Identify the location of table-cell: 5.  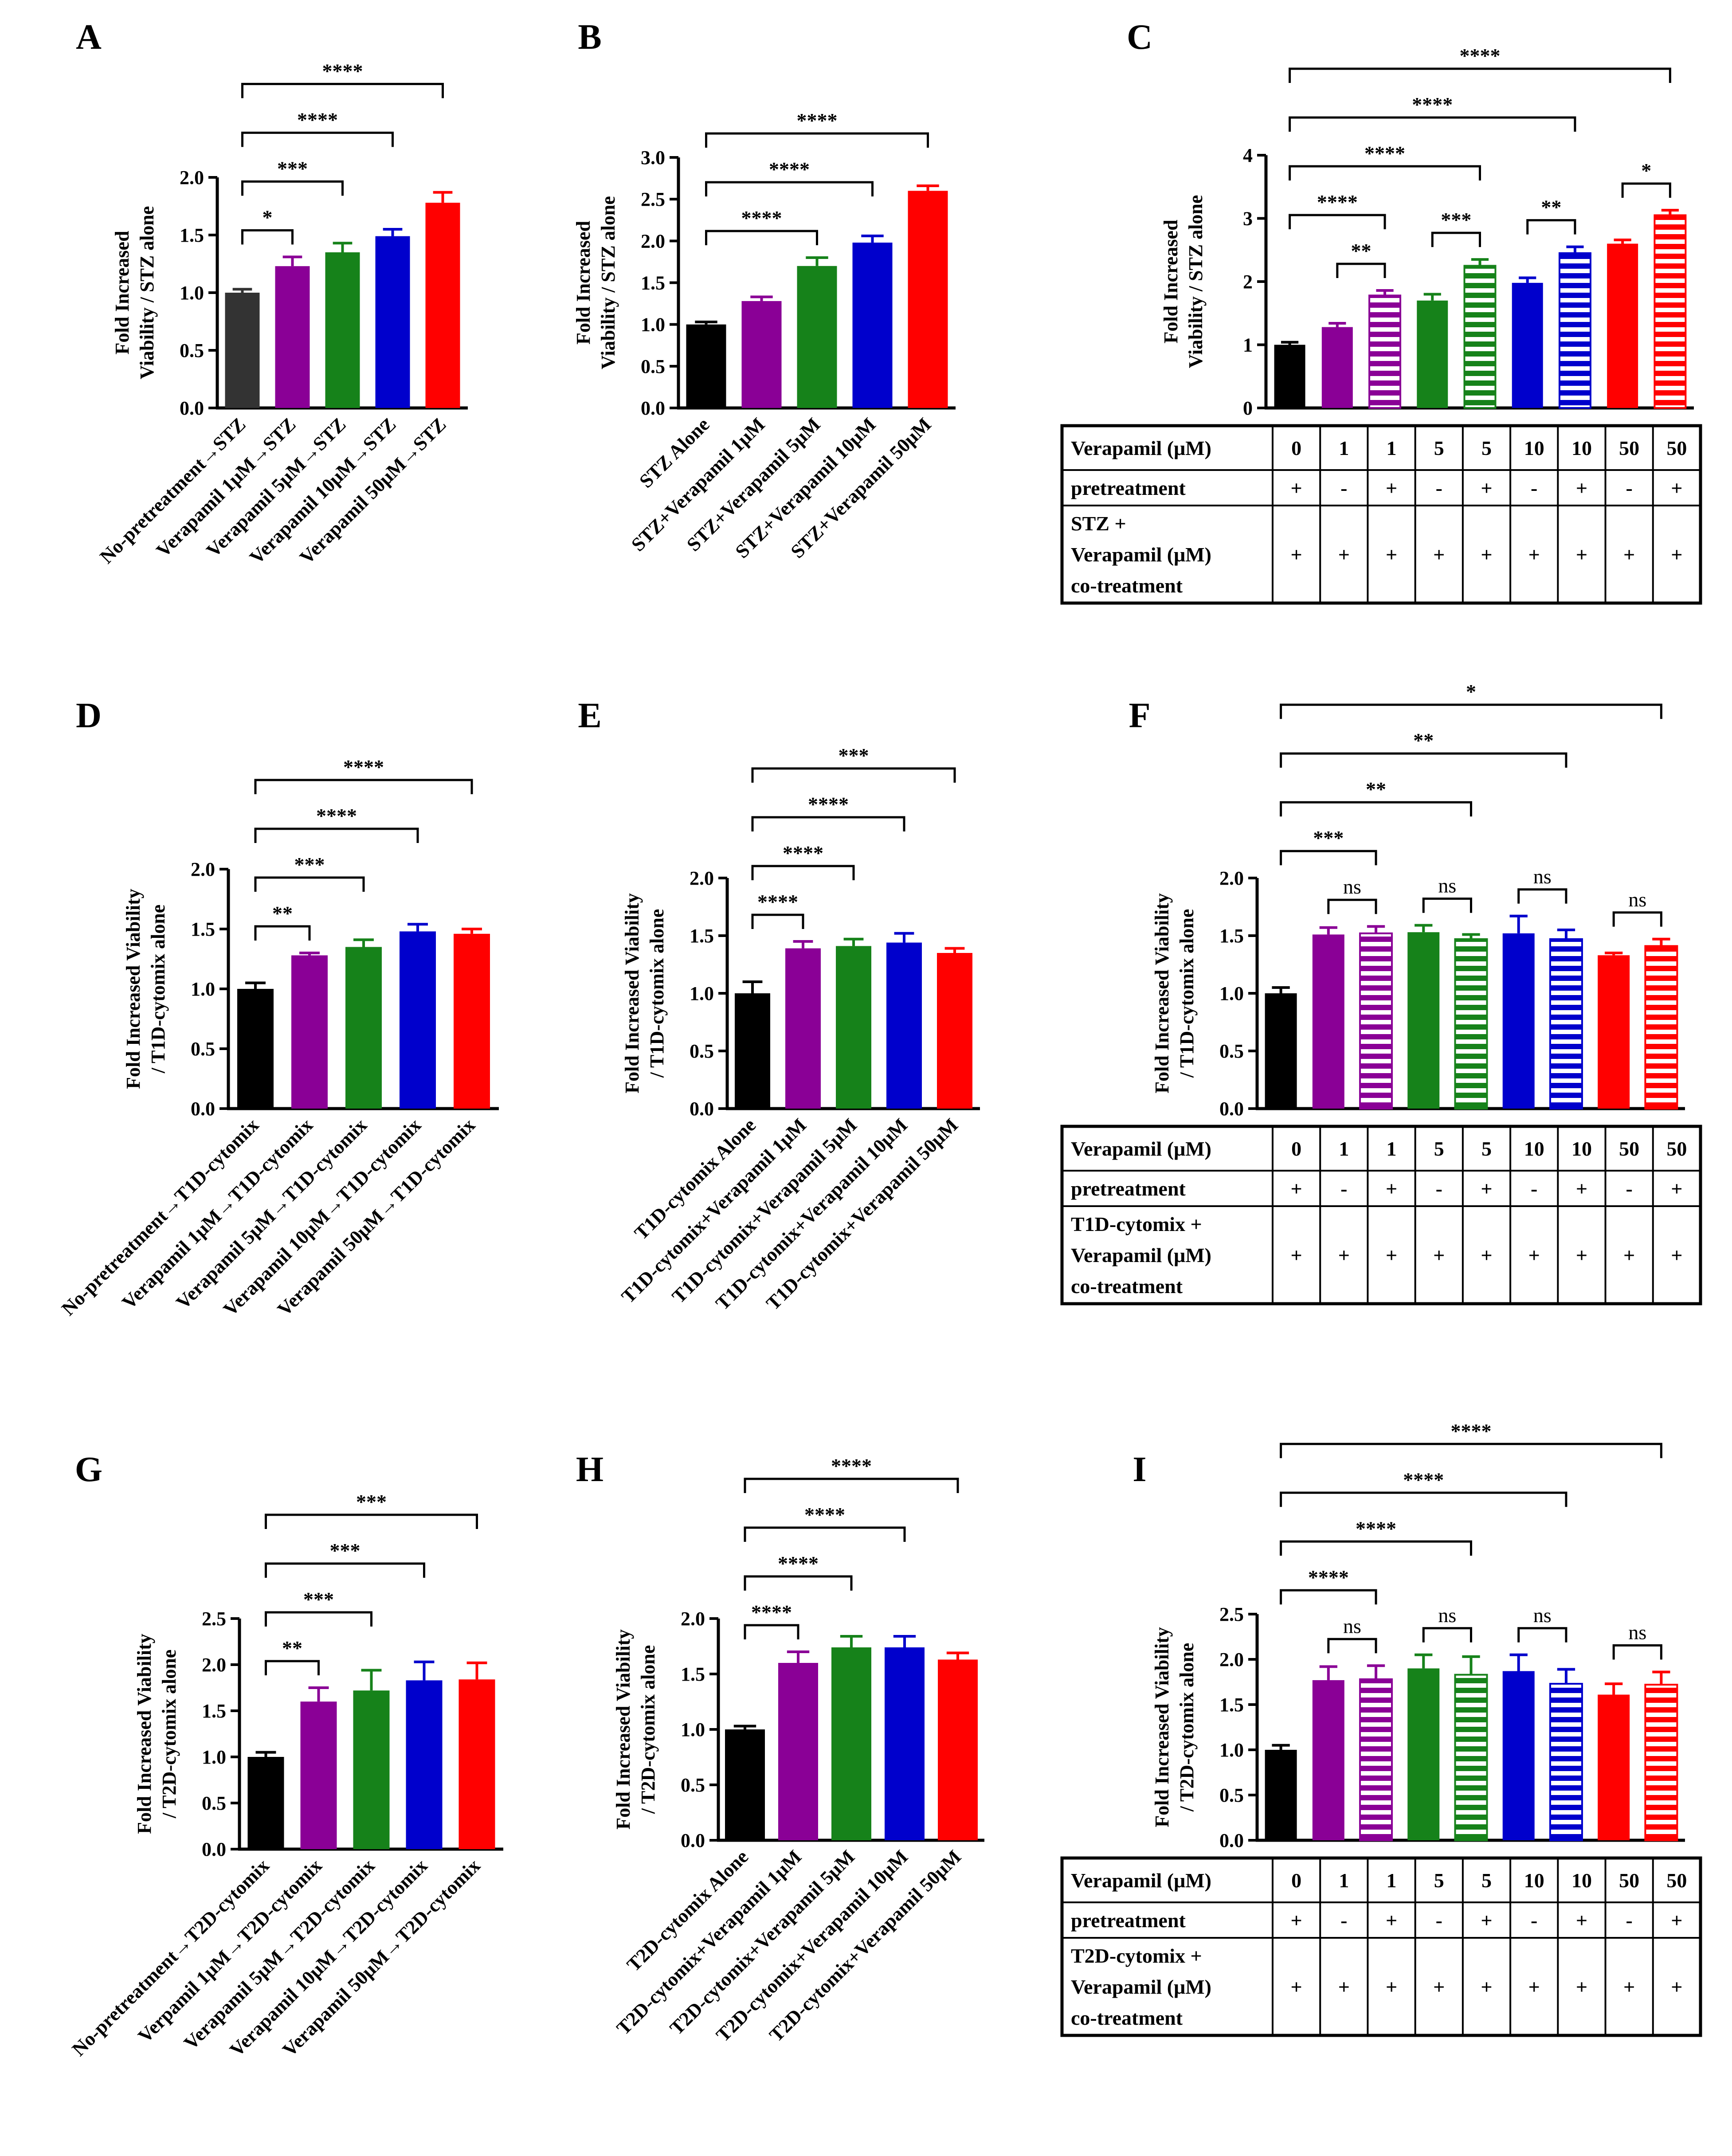
(1439, 1148).